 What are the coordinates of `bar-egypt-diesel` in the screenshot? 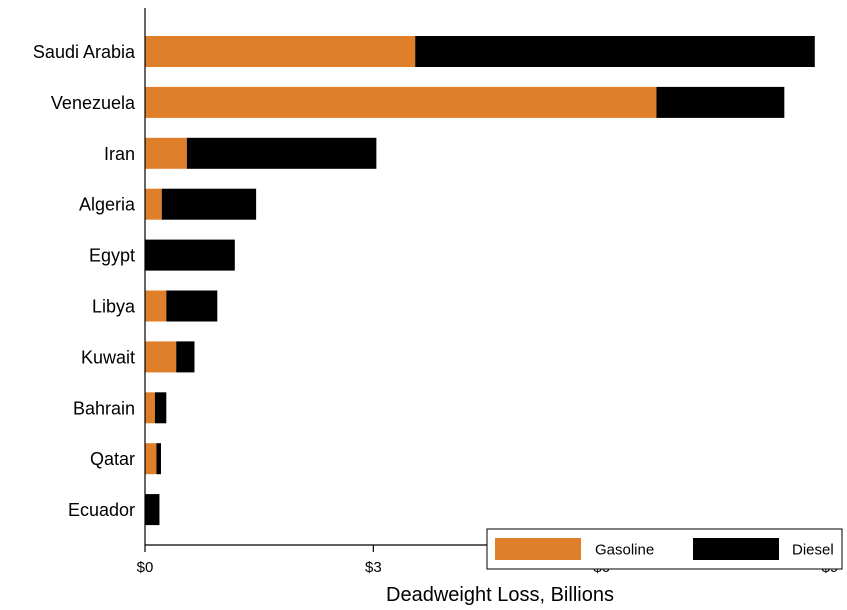 It's located at (190, 255).